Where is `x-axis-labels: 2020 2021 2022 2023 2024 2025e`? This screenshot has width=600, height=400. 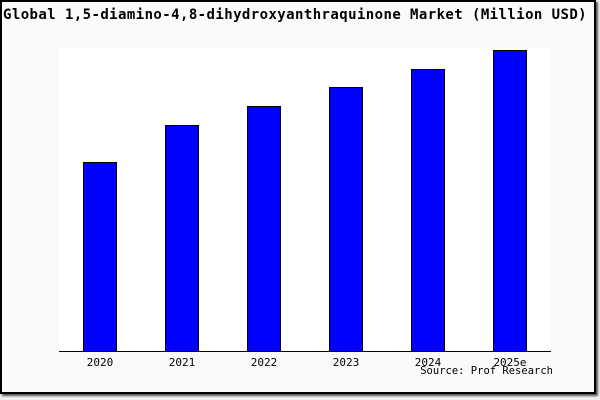
x-axis-labels: 2020 2021 2022 2023 2024 2025e is located at coordinates (305, 362).